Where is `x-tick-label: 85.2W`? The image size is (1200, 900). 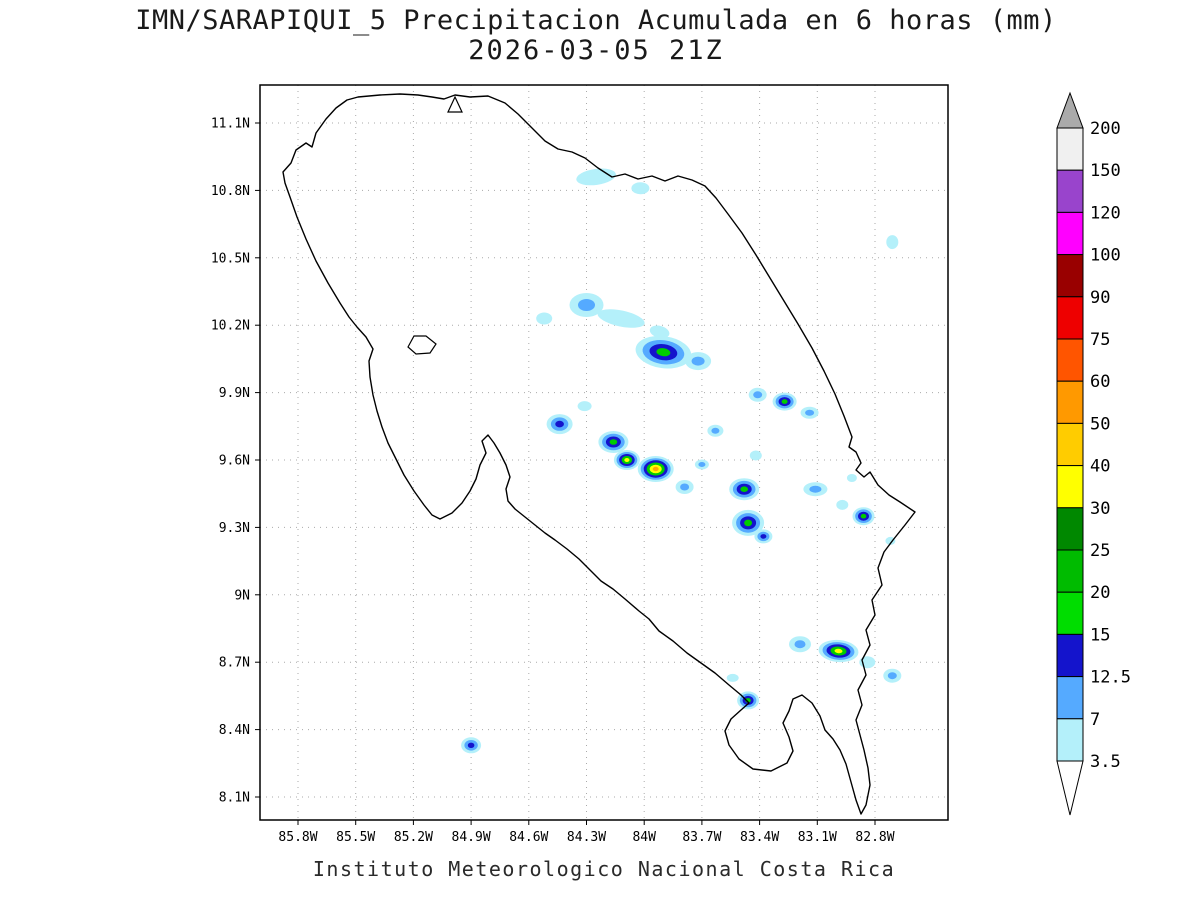 x-tick-label: 85.2W is located at coordinates (413, 837).